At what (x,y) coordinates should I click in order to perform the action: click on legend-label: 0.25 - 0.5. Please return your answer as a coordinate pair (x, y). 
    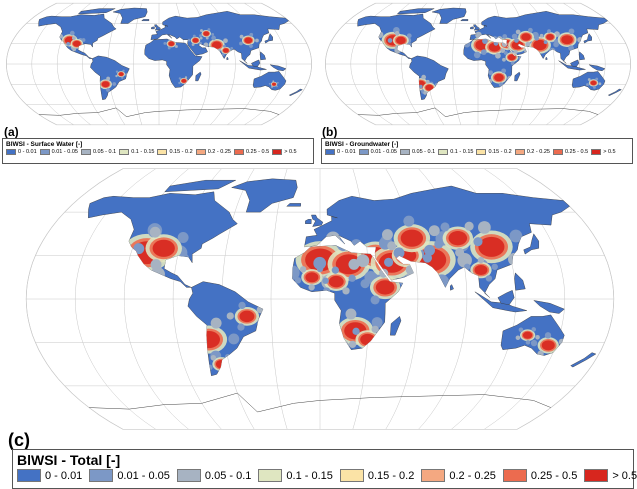
    Looking at the image, I should click on (576, 152).